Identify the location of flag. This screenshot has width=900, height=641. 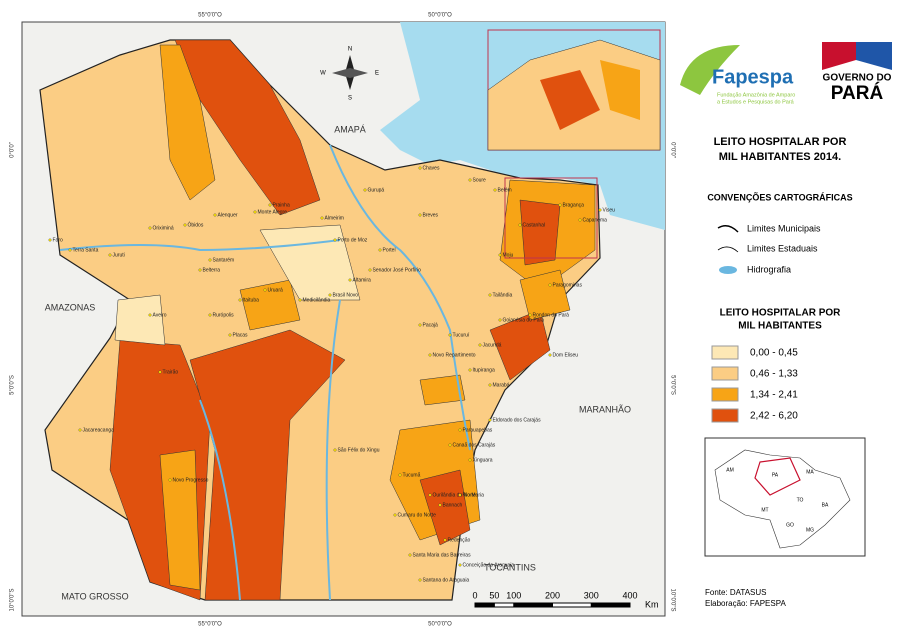
(839, 56).